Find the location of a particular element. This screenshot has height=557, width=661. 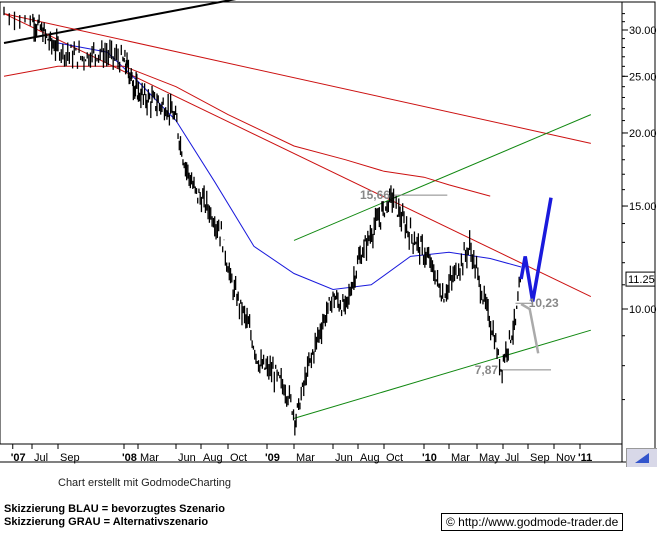

y-tick-label: 15.00 is located at coordinates (643, 207).